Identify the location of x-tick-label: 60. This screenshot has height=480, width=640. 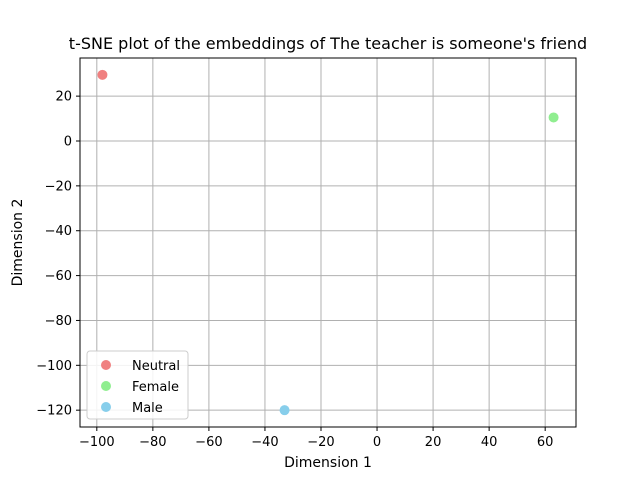
(545, 442).